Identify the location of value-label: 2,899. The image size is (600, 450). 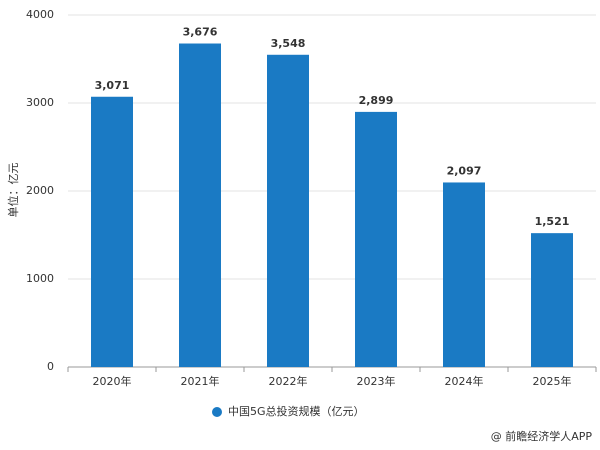
(376, 100).